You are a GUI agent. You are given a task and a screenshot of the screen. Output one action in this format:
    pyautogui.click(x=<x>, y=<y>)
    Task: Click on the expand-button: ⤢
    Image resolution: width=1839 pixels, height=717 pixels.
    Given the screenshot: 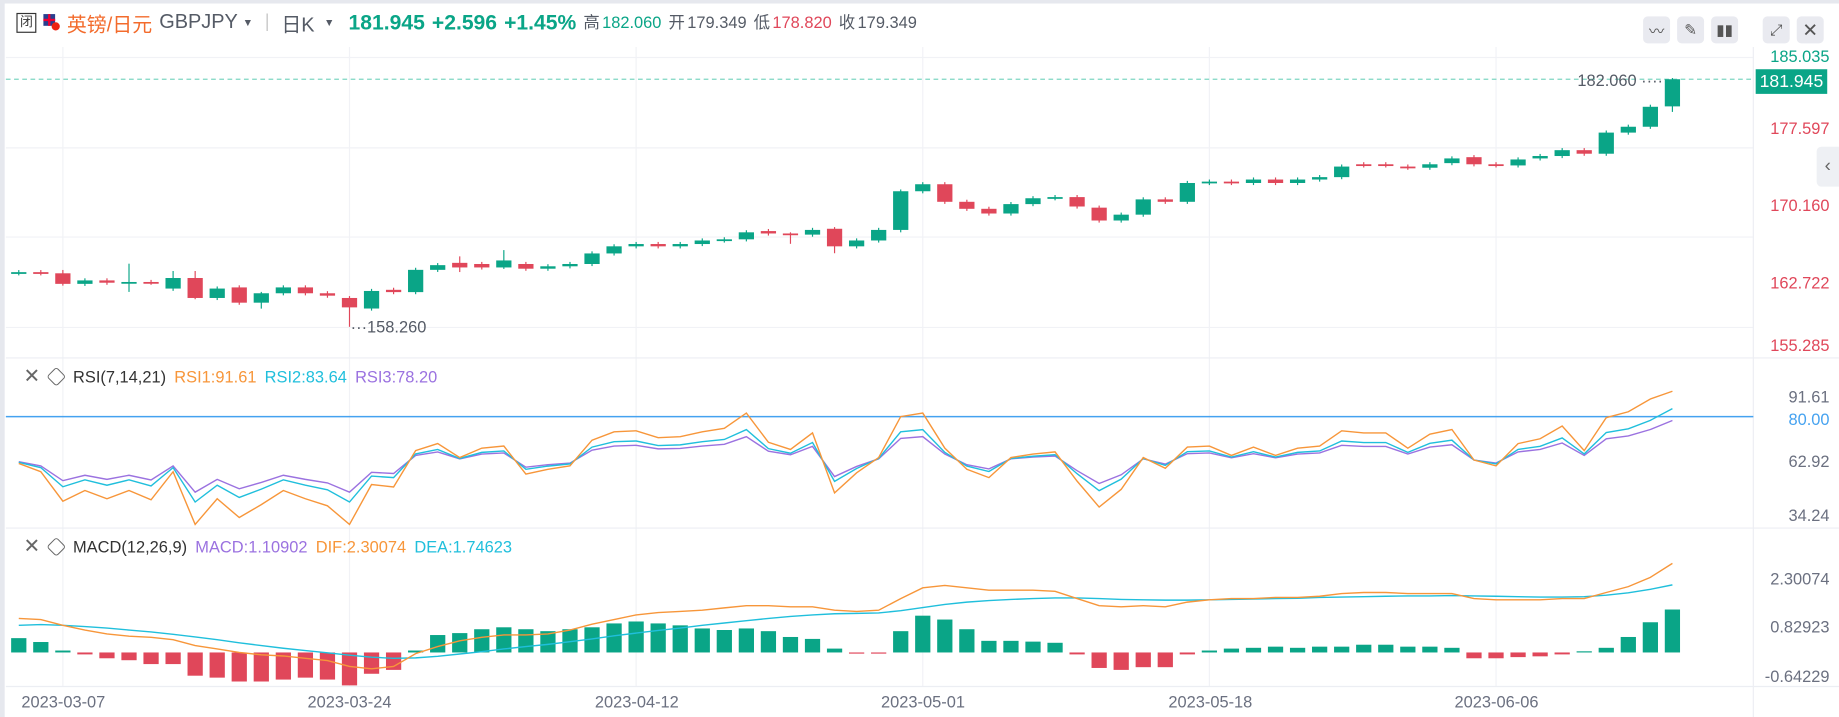 What is the action you would take?
    pyautogui.click(x=1776, y=30)
    